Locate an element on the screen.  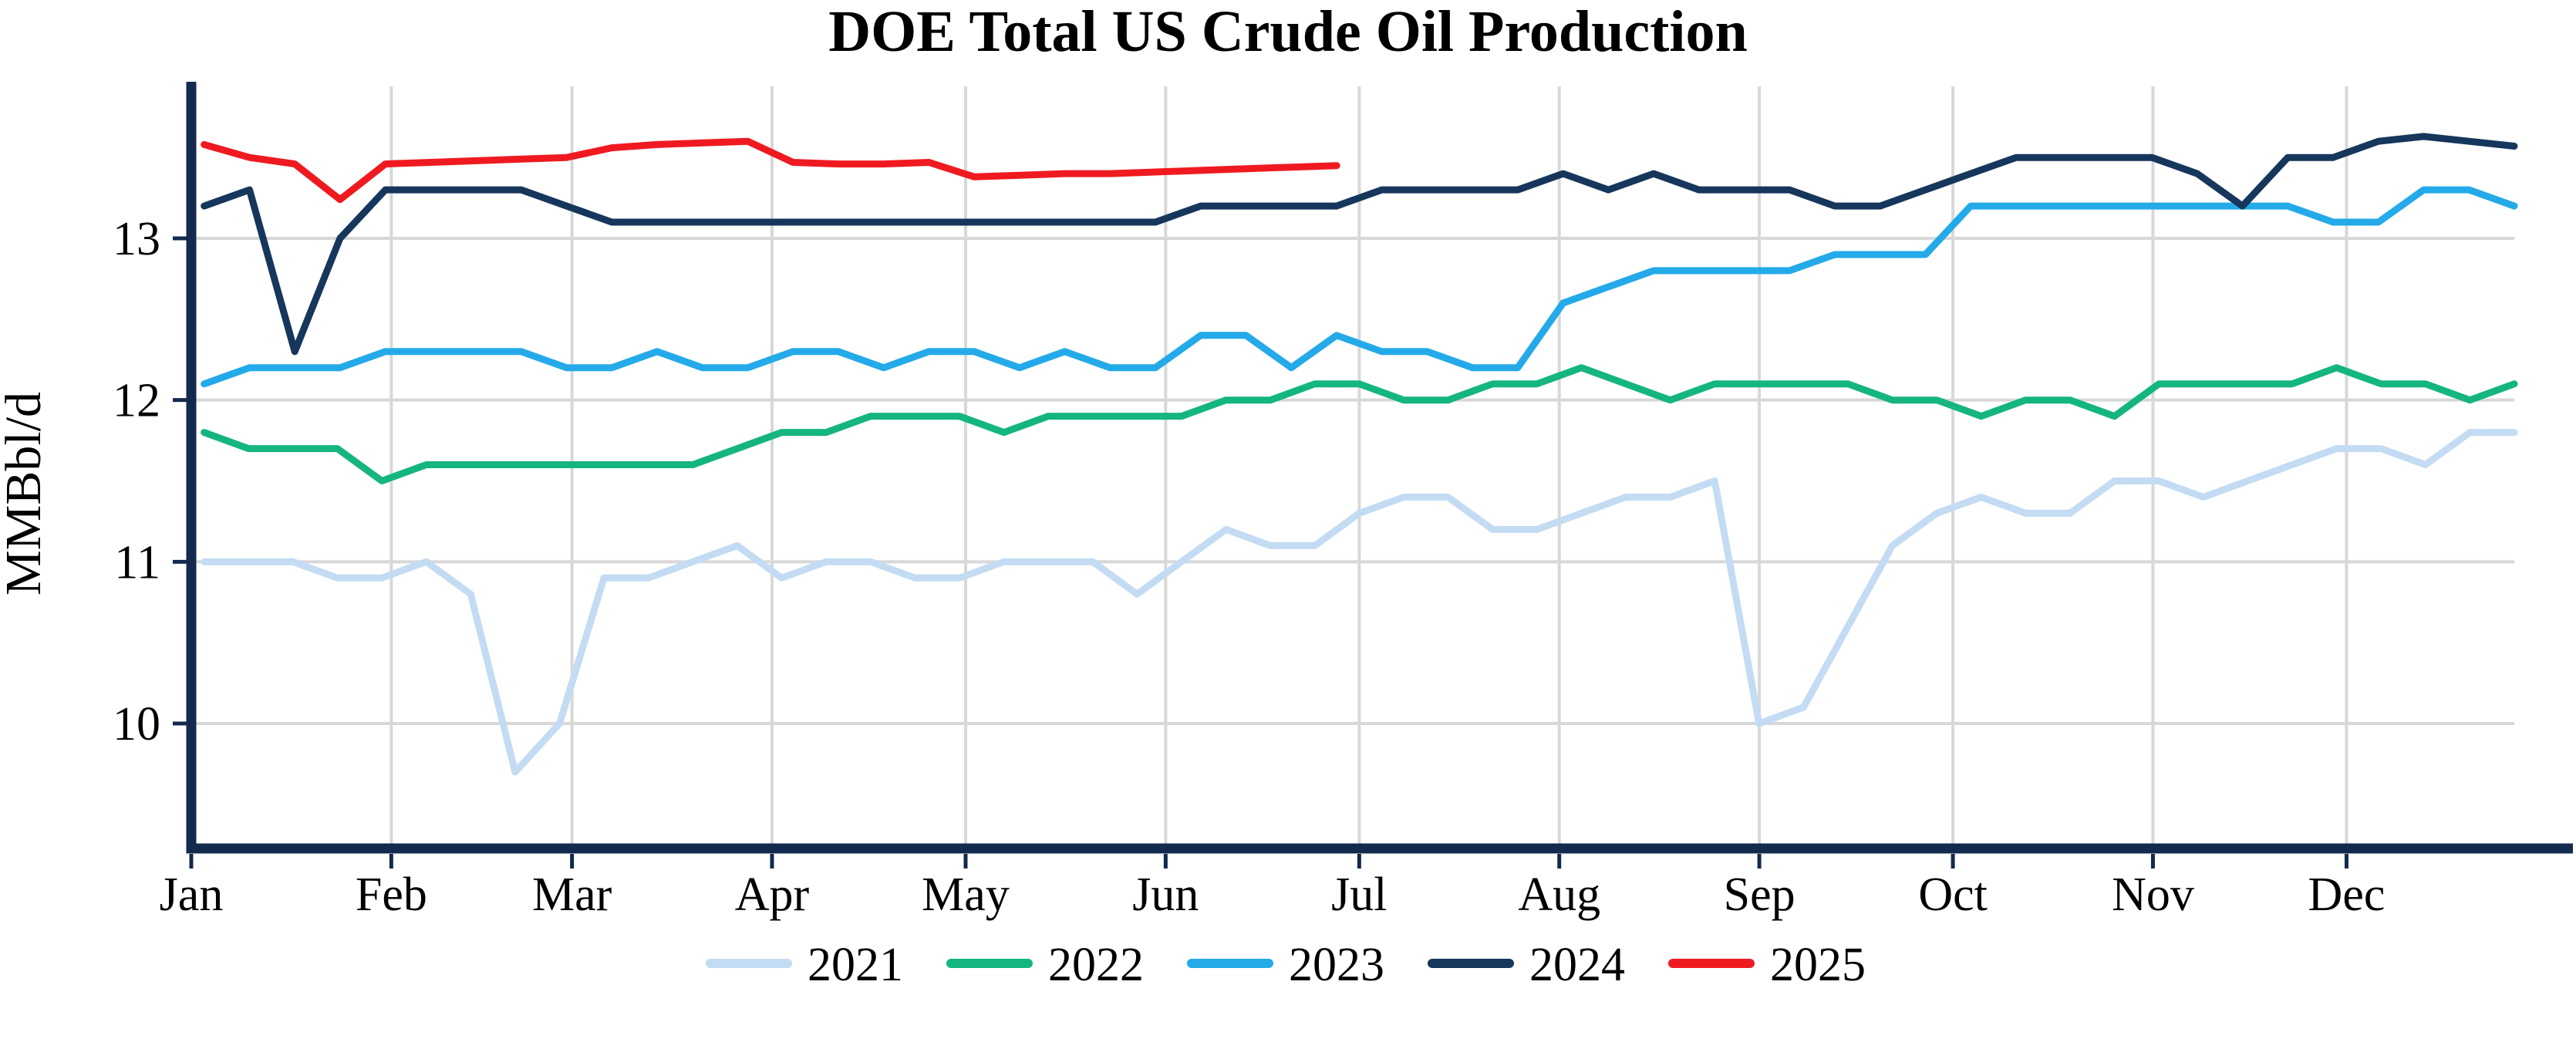
x-tick-label-nov: Nov is located at coordinates (2153, 895).